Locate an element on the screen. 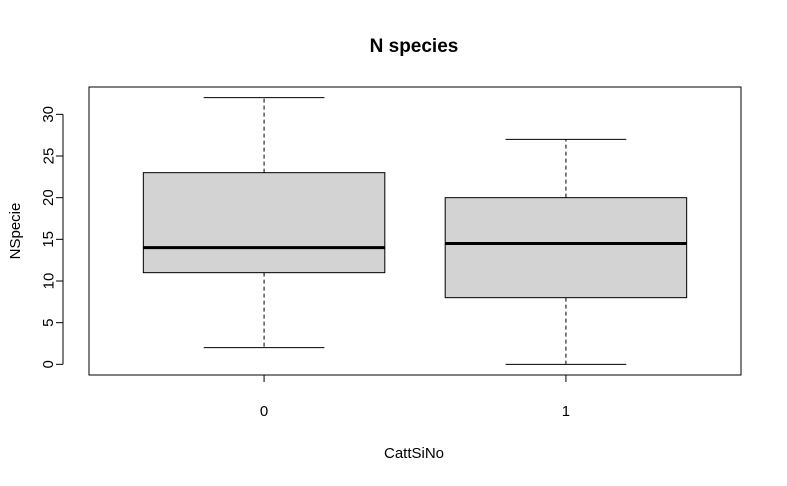 This screenshot has height=486, width=787. x-tick-label: 0 is located at coordinates (264, 411).